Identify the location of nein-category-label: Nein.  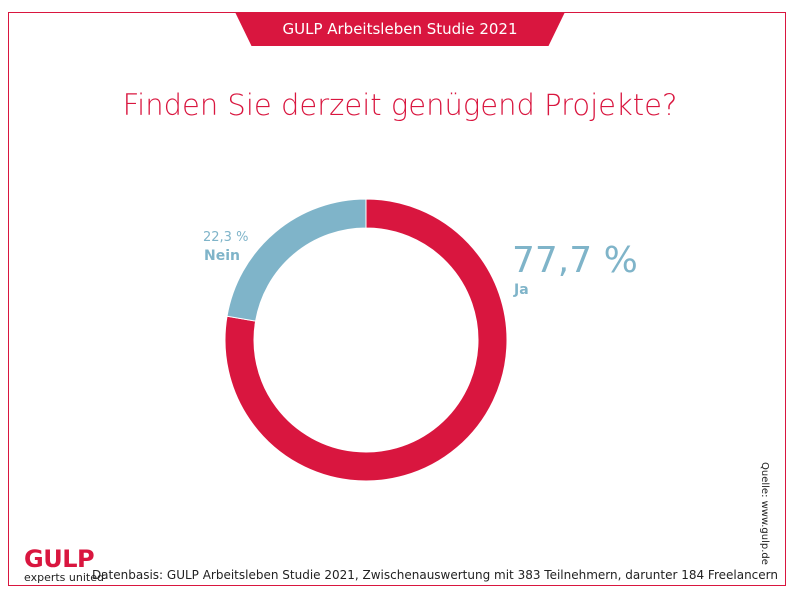
(222, 256).